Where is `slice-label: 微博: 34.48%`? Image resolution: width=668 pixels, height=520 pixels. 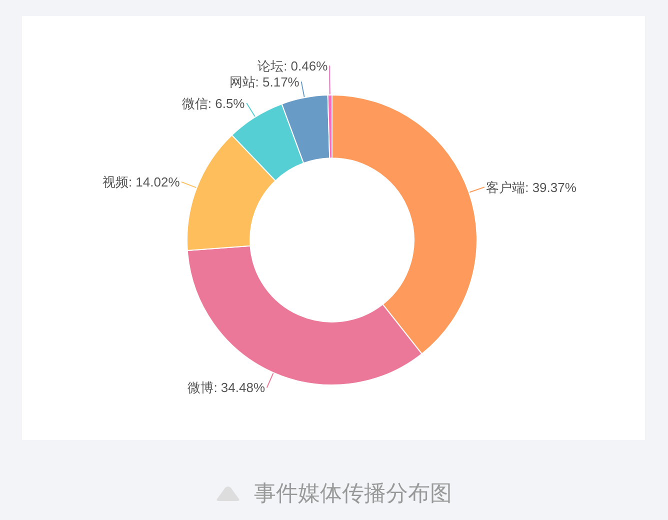 slice-label: 微博: 34.48% is located at coordinates (227, 387).